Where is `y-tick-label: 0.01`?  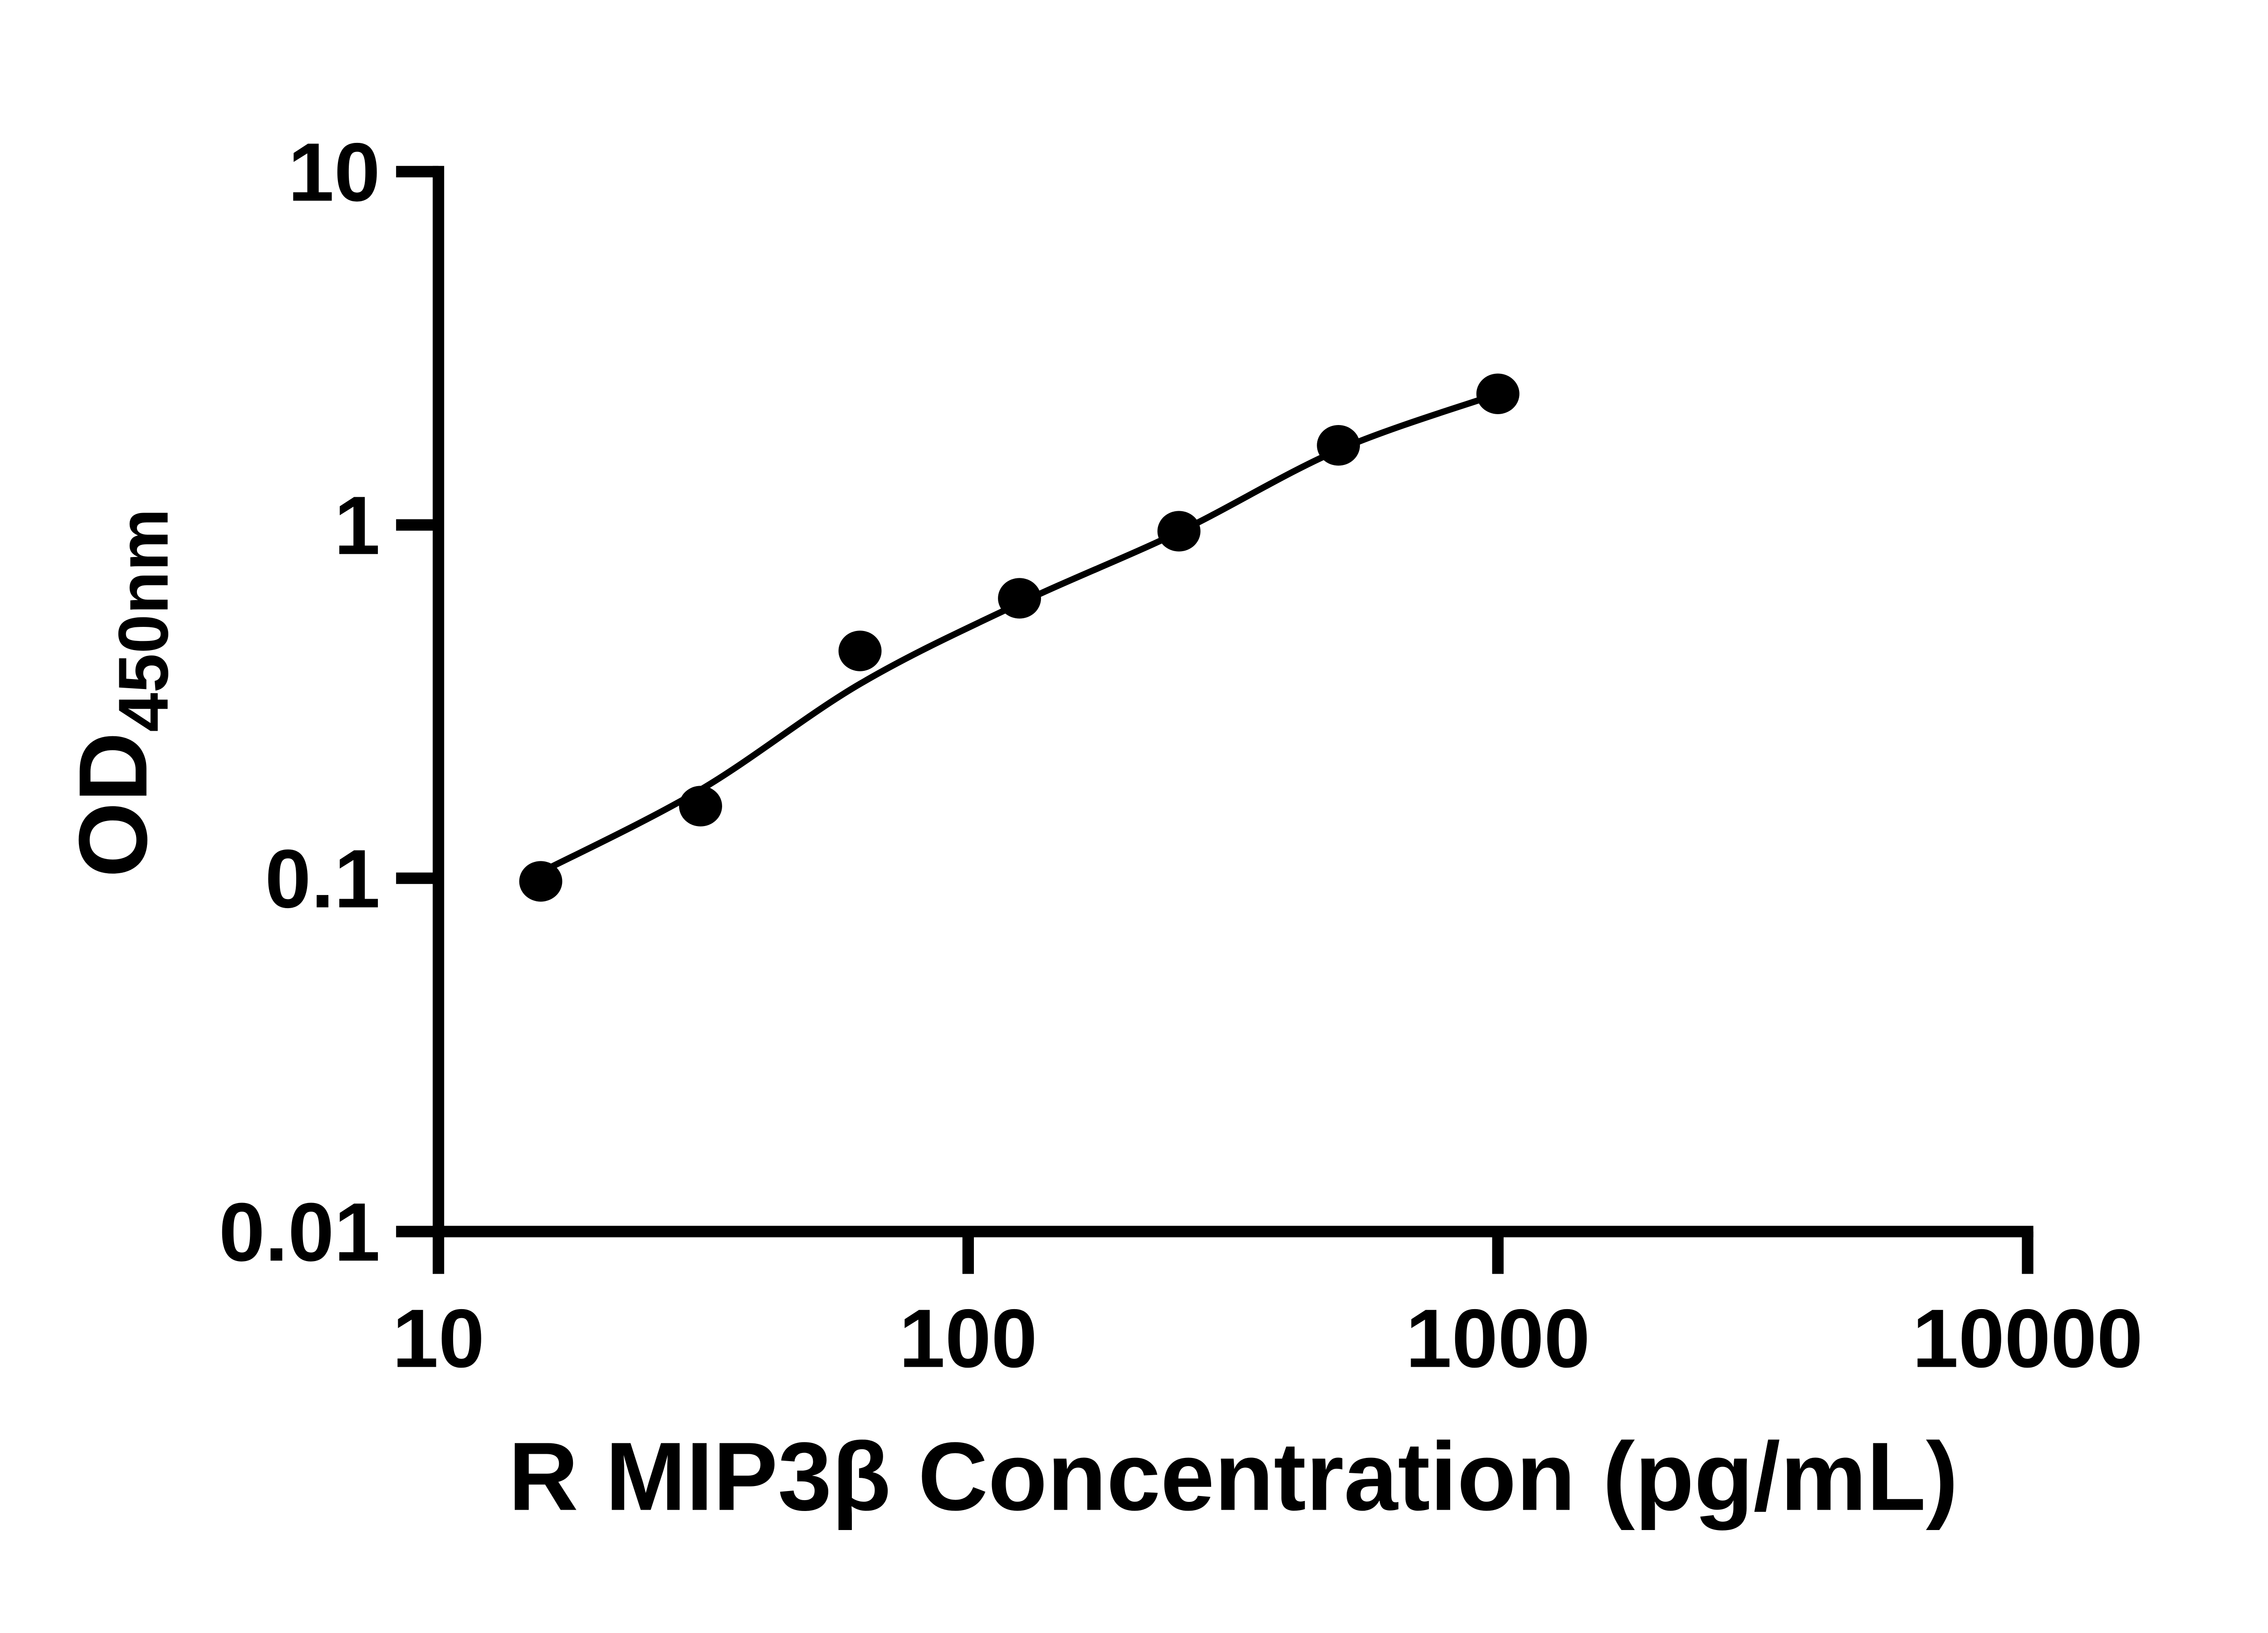
y-tick-label: 0.01 is located at coordinates (299, 1232).